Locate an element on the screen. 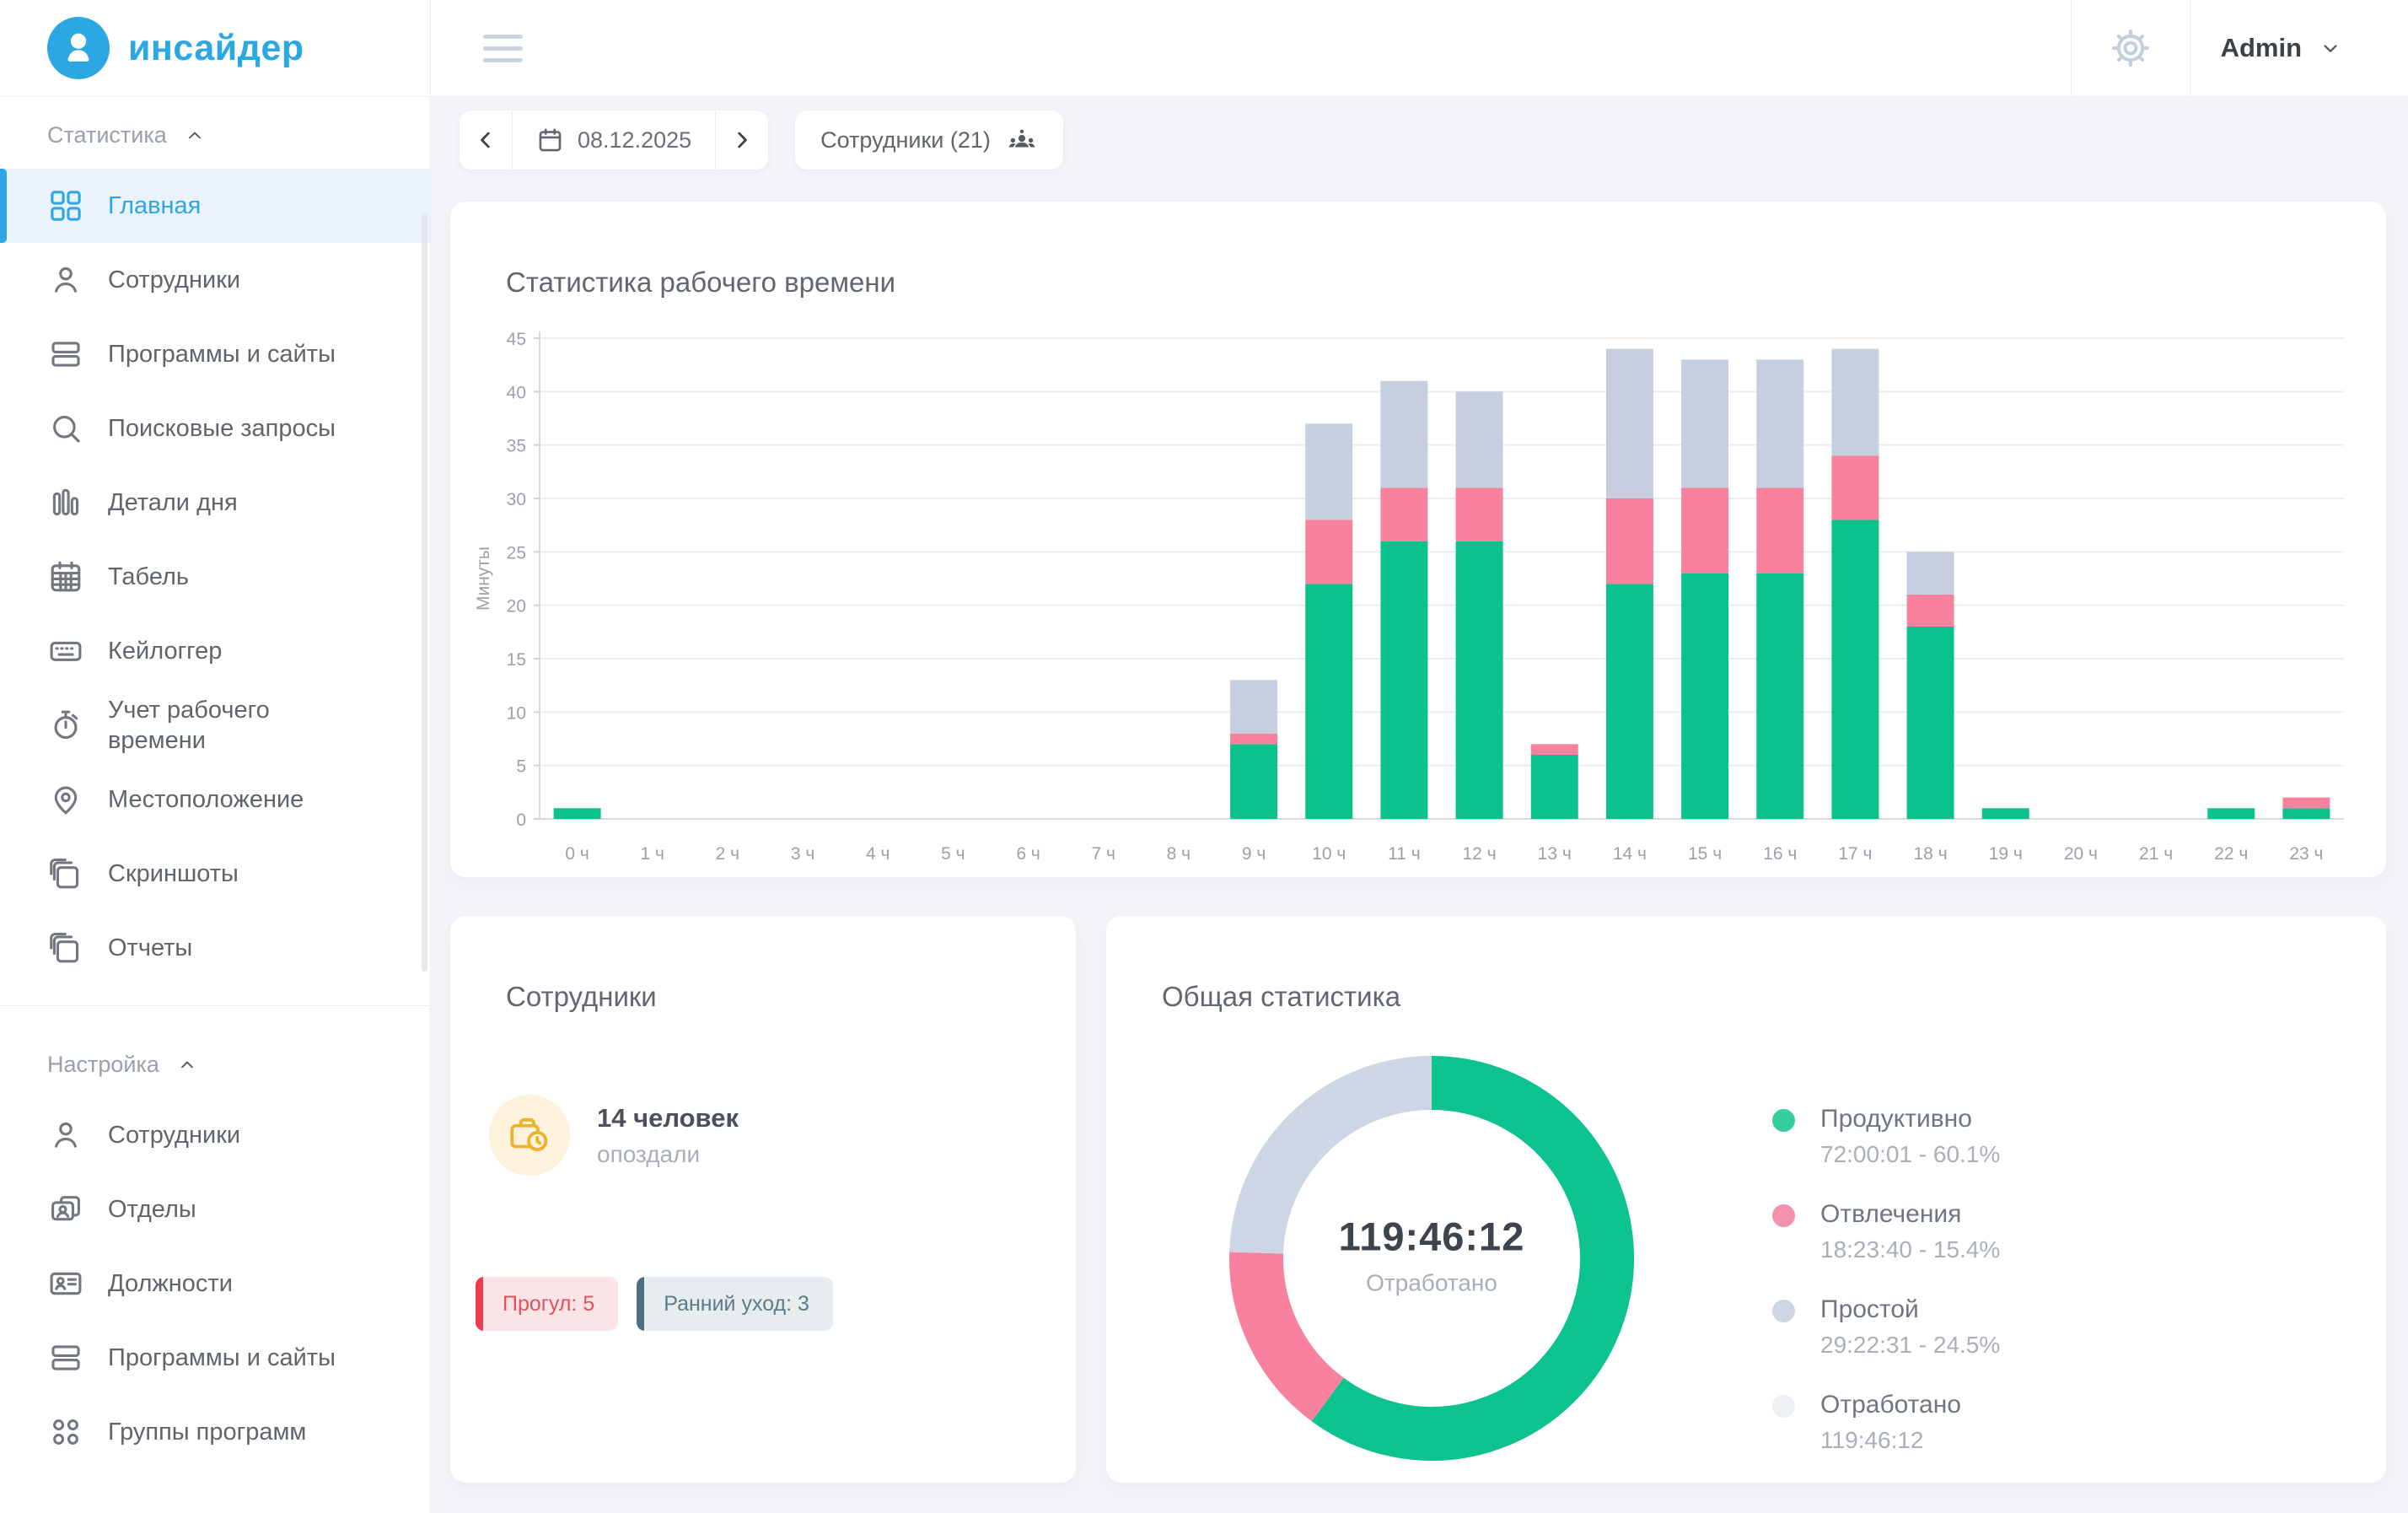  sidebar-item-keylogger: Кейлоггер is located at coordinates (215, 651).